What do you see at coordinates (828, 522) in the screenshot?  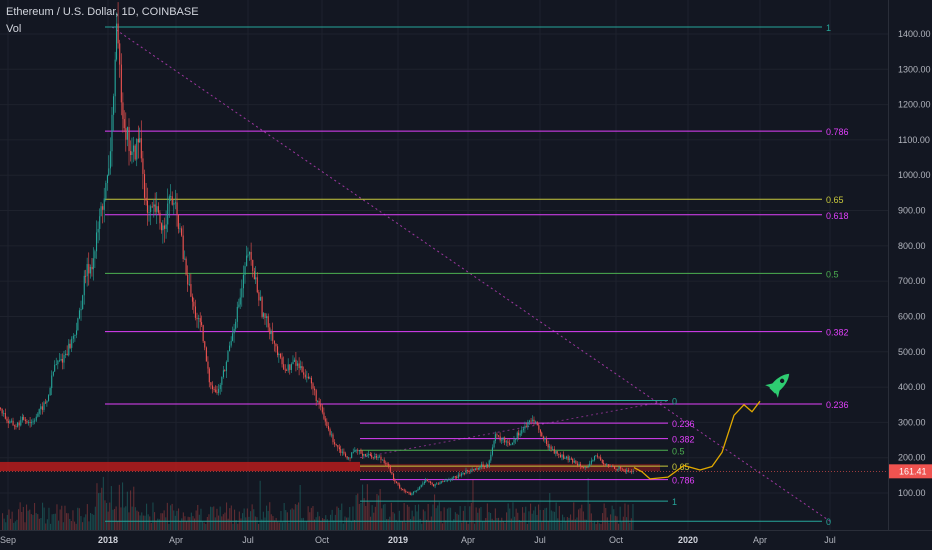 I see `fib-level-label: 0` at bounding box center [828, 522].